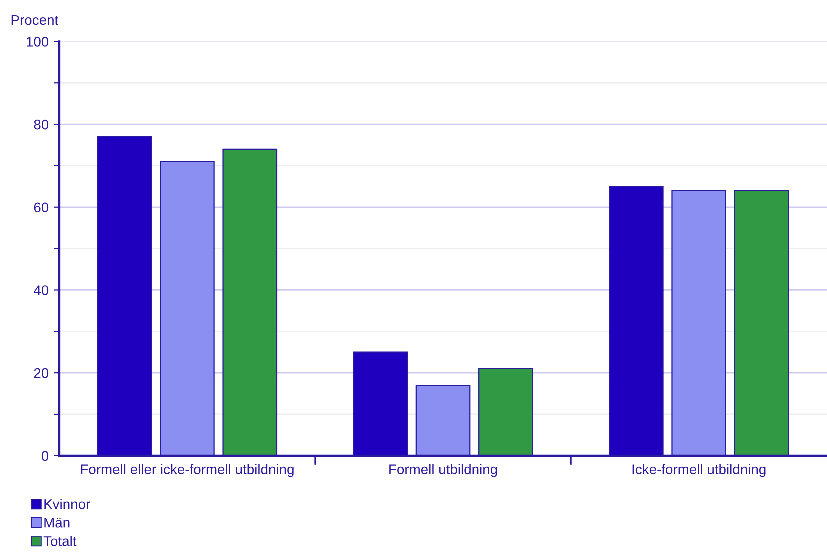 This screenshot has width=827, height=556. Describe the element at coordinates (444, 471) in the screenshot. I see `x-tick-label: Formell utbildning` at that location.